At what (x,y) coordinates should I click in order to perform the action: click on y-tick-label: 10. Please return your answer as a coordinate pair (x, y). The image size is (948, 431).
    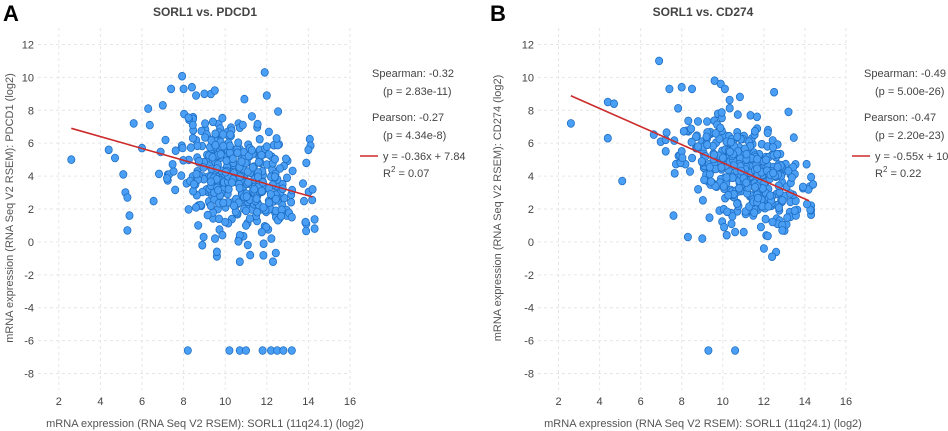
    Looking at the image, I should click on (528, 78).